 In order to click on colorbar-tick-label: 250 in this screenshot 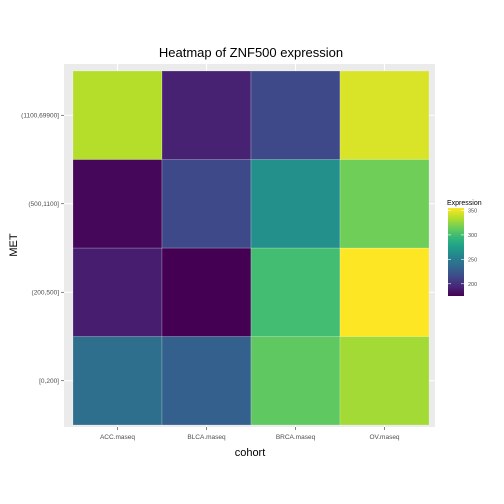, I will do `click(472, 260)`.